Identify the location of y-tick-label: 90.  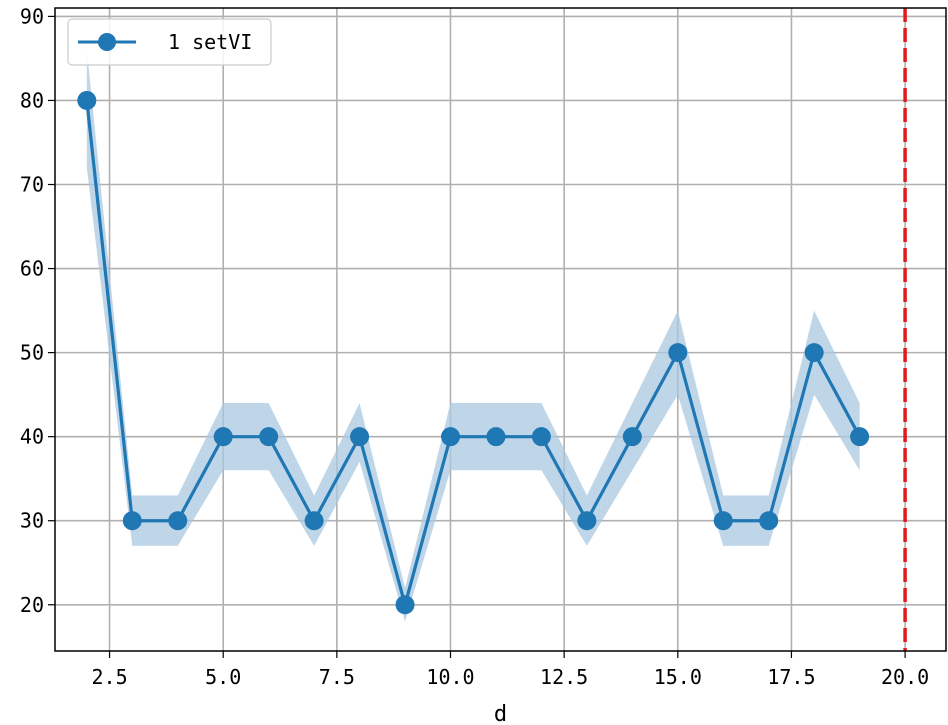
(32, 16).